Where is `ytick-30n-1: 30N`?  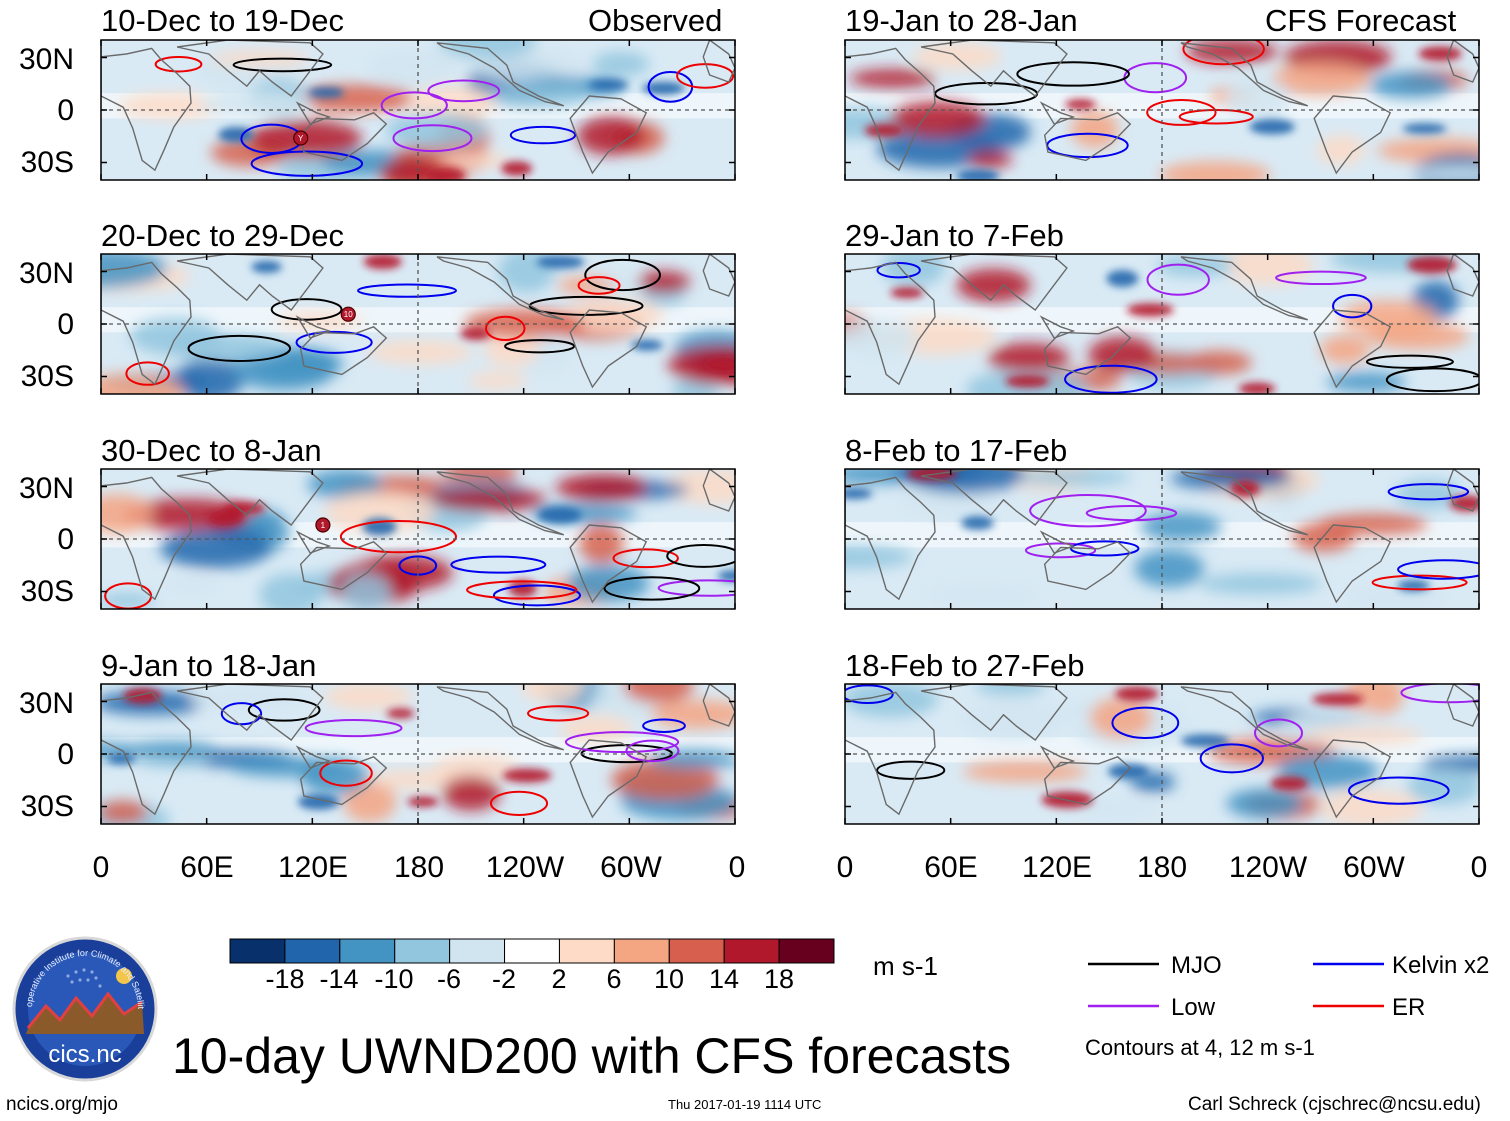 ytick-30n-1: 30N is located at coordinates (46, 273).